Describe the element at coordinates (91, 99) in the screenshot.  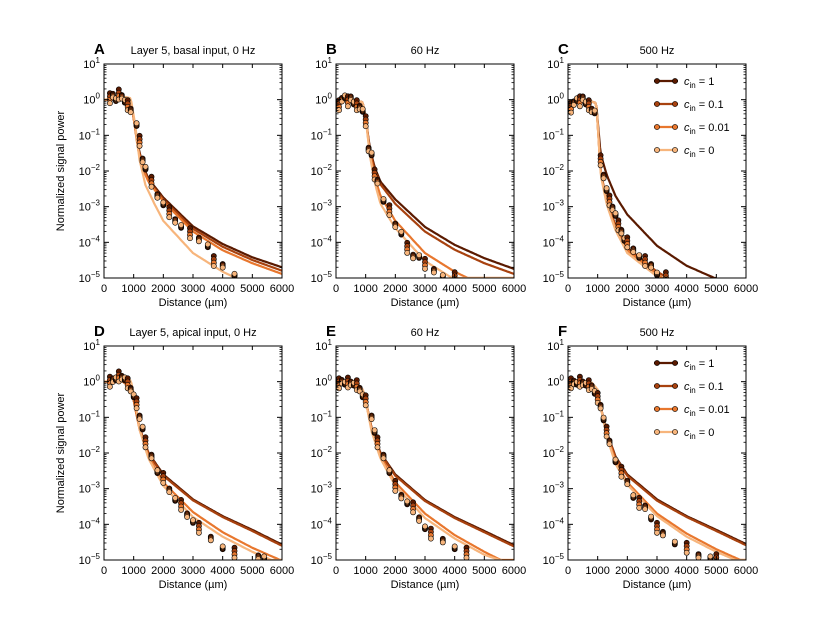
I see `y-tick-label: 10⁰` at that location.